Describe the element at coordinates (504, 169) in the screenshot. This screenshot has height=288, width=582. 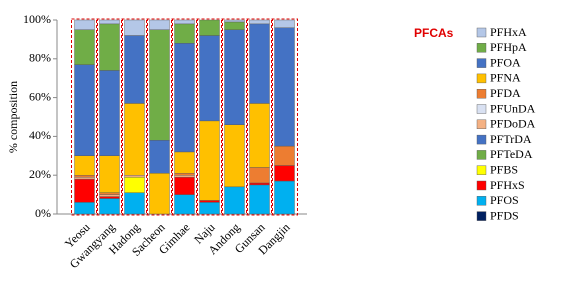
I see `legend-label: PFBS` at that location.